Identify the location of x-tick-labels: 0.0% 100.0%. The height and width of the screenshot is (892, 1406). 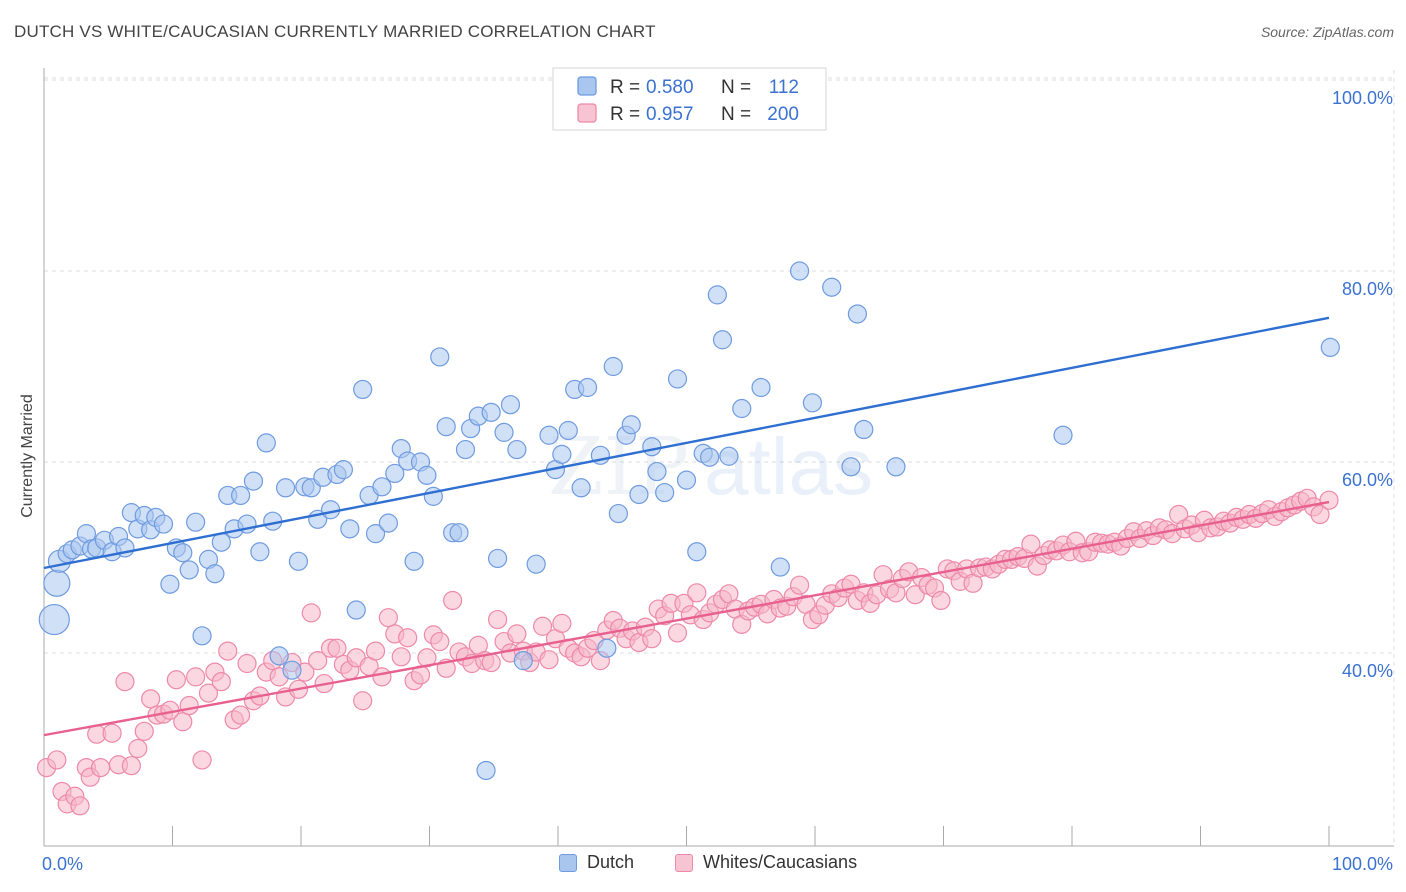
(717, 864).